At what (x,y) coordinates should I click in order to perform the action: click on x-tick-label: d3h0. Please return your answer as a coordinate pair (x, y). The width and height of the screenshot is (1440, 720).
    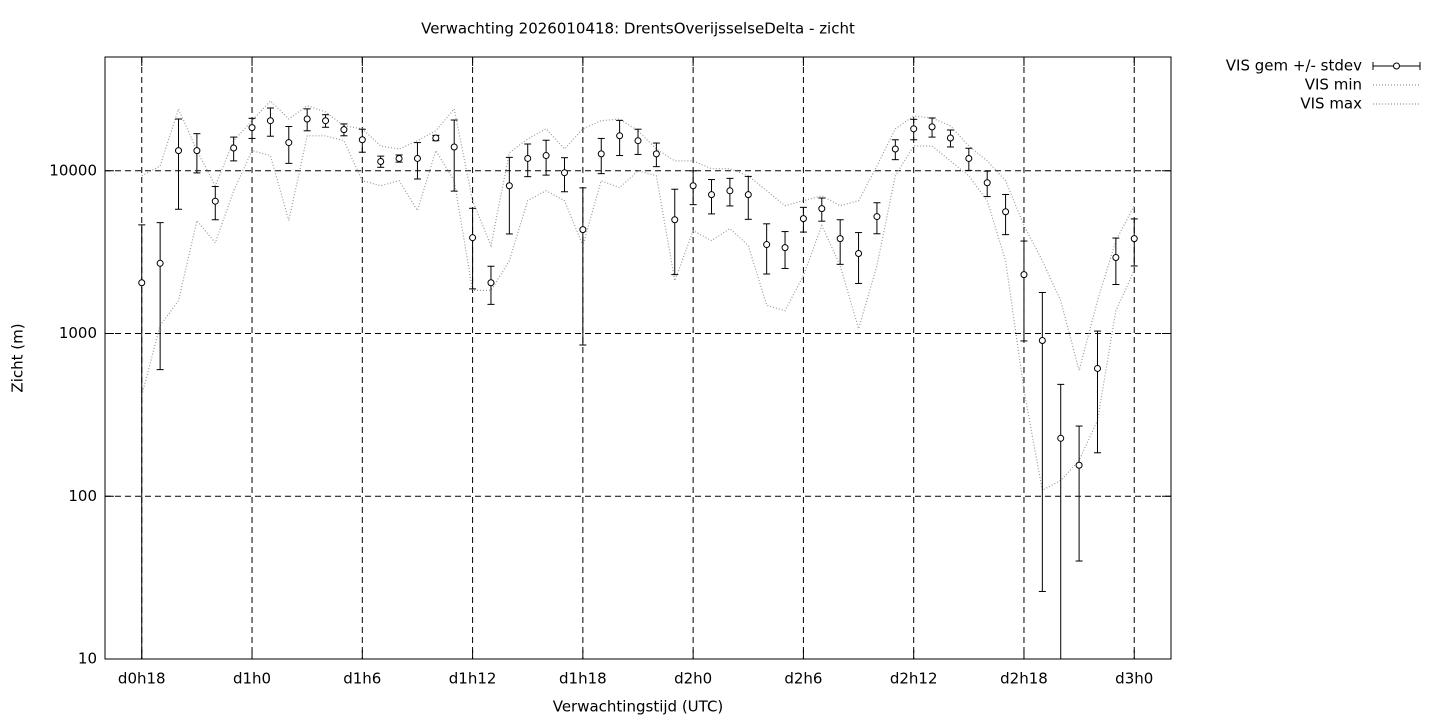
    Looking at the image, I should click on (1134, 679).